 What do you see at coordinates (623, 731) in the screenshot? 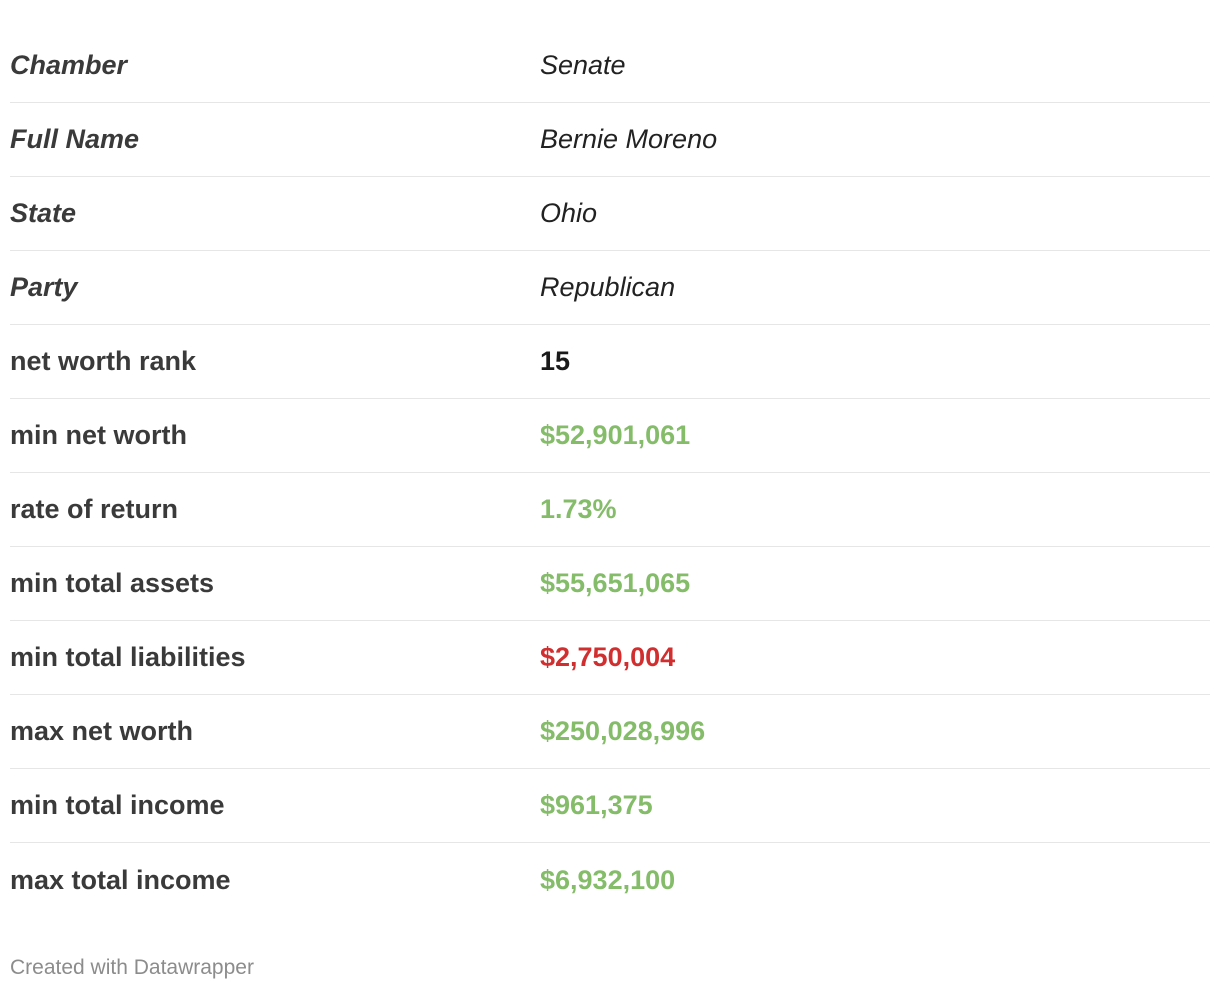
I see `row-value: $250,028,996` at bounding box center [623, 731].